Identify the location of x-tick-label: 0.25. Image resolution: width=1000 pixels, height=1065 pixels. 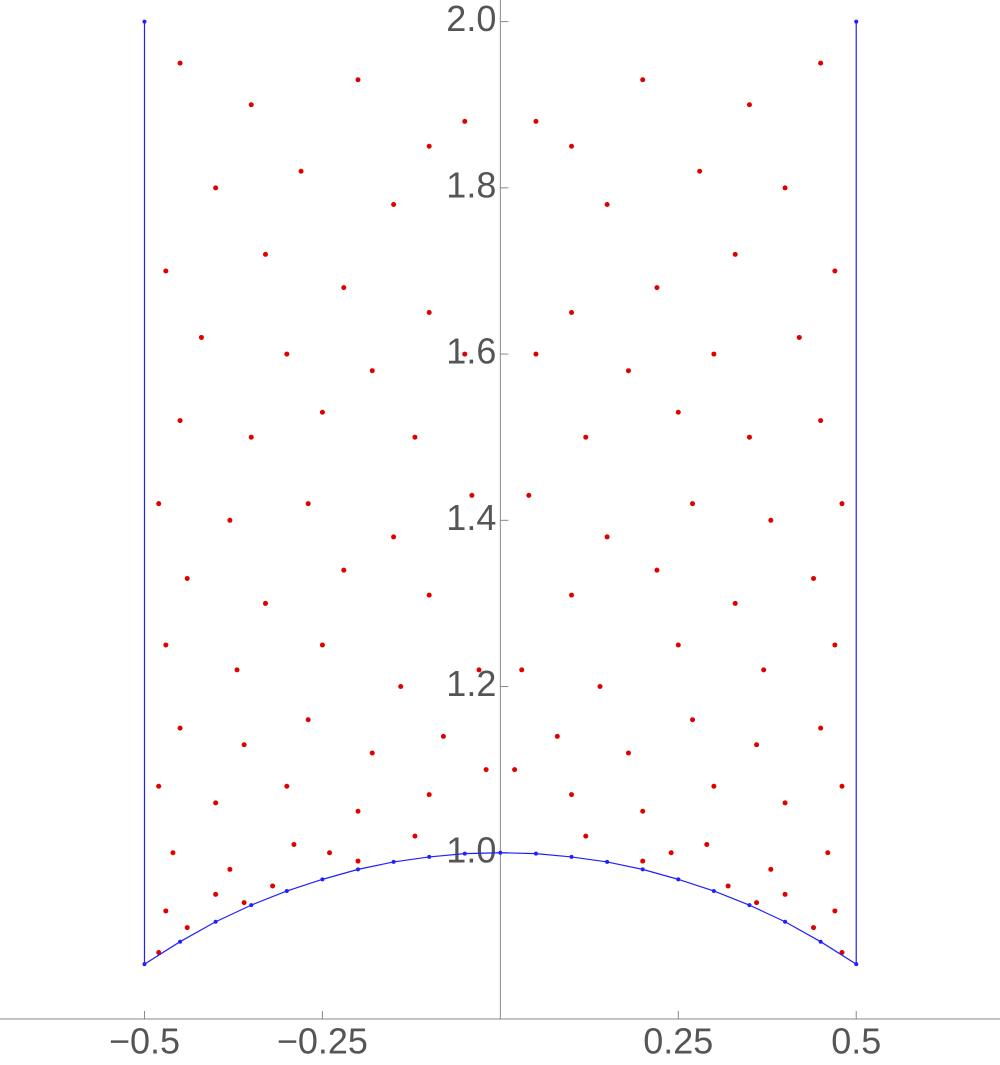
(678, 1041).